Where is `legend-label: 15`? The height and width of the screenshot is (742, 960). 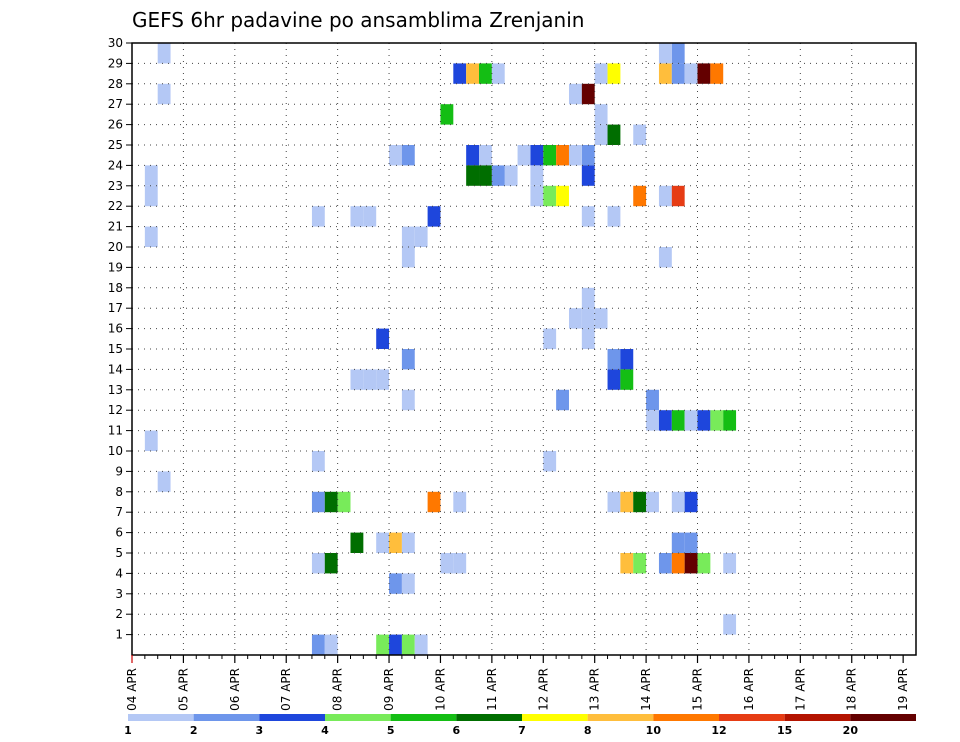 legend-label: 15 is located at coordinates (784, 730).